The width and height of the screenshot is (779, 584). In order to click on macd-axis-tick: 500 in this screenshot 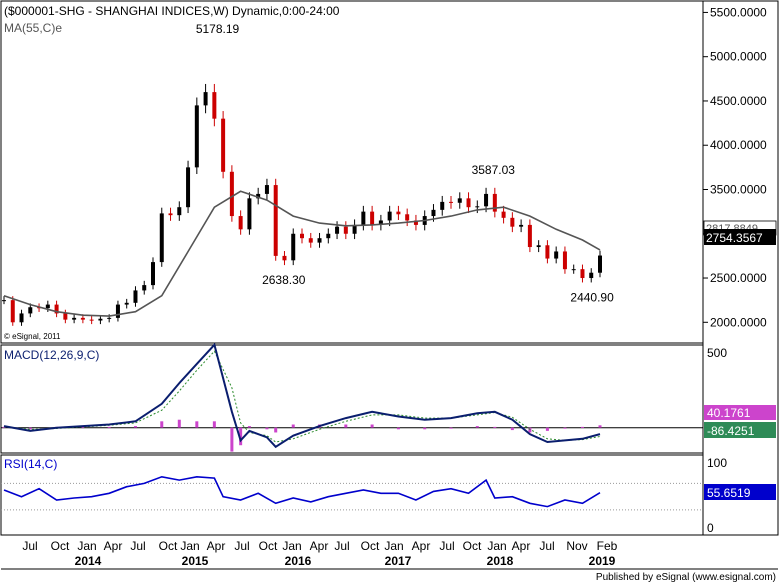, I will do `click(717, 353)`.